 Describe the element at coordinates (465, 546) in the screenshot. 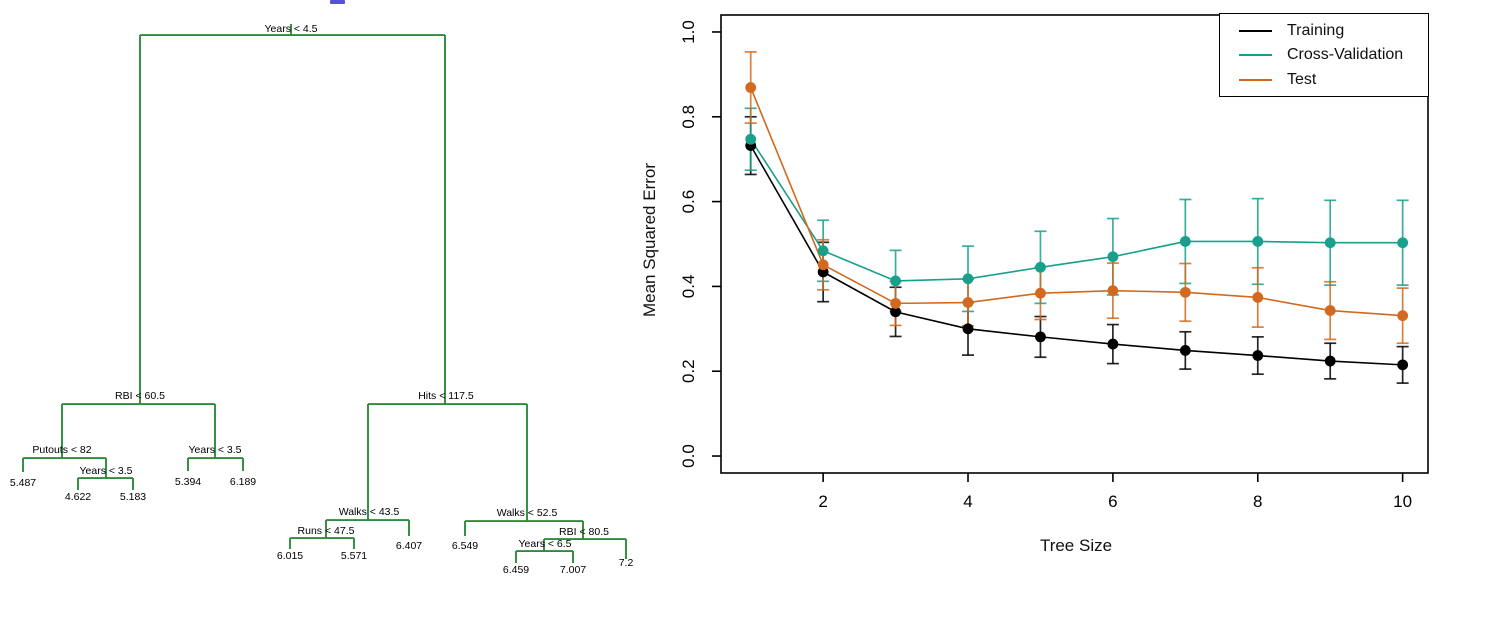

I see `svg-text: 6.549` at that location.